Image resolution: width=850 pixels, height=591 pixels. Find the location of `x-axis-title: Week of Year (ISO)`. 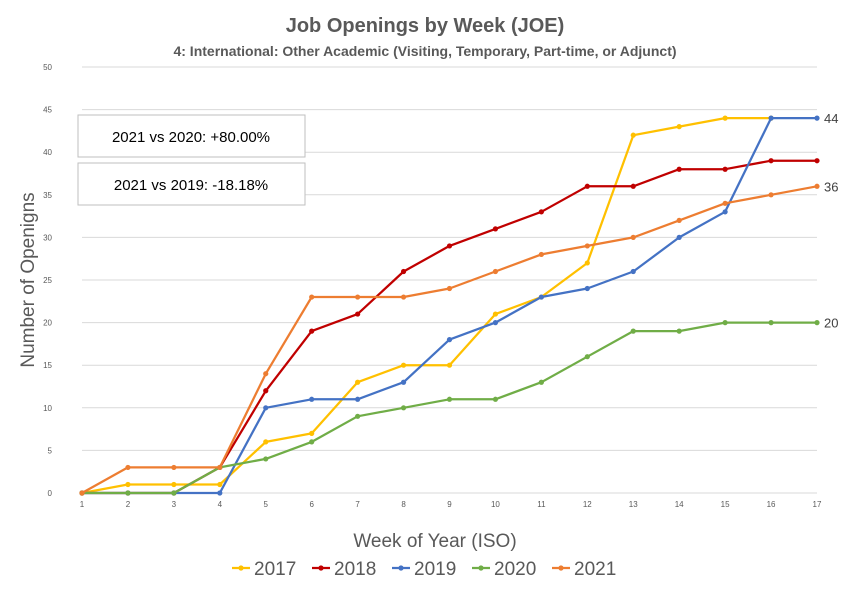

x-axis-title: Week of Year (ISO) is located at coordinates (434, 541).